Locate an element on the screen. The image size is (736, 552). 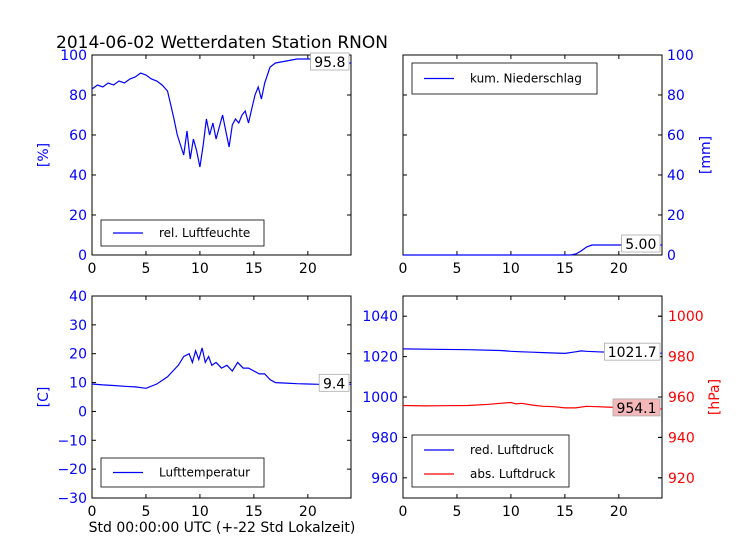
last-value-label: 954.1 is located at coordinates (636, 409).